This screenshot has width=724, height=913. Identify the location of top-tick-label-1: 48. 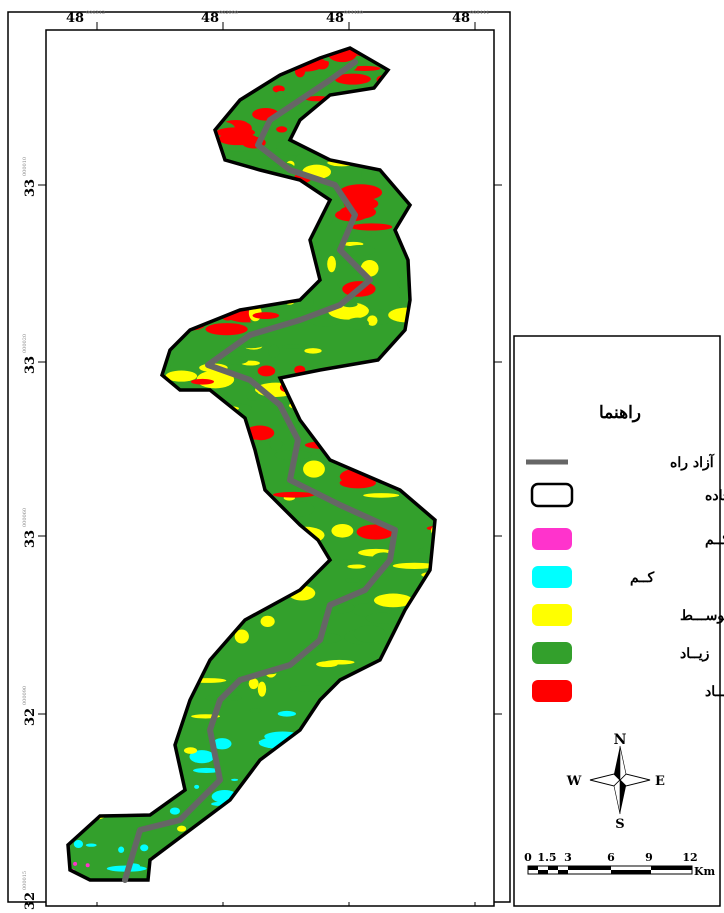
(75, 18).